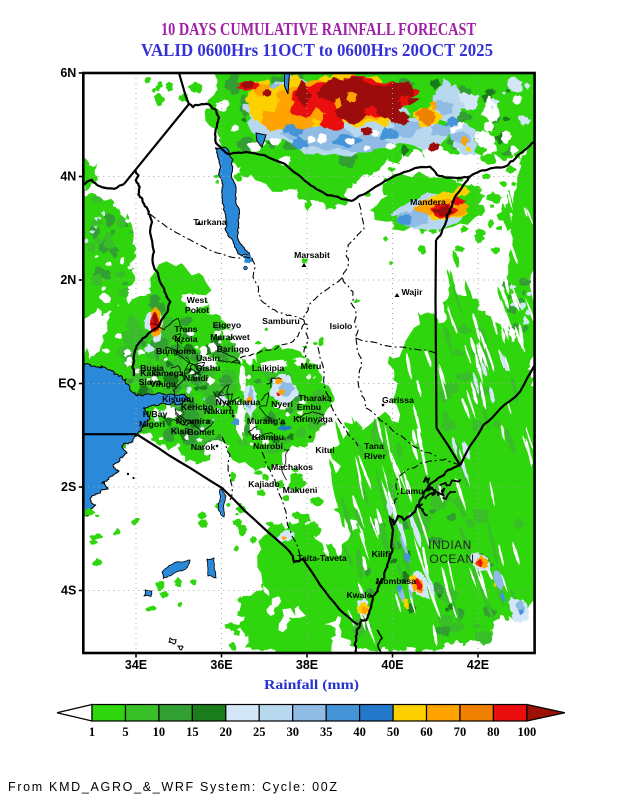 Image resolution: width=618 pixels, height=800 pixels. What do you see at coordinates (281, 321) in the screenshot?
I see `svg-text: Samburu` at bounding box center [281, 321].